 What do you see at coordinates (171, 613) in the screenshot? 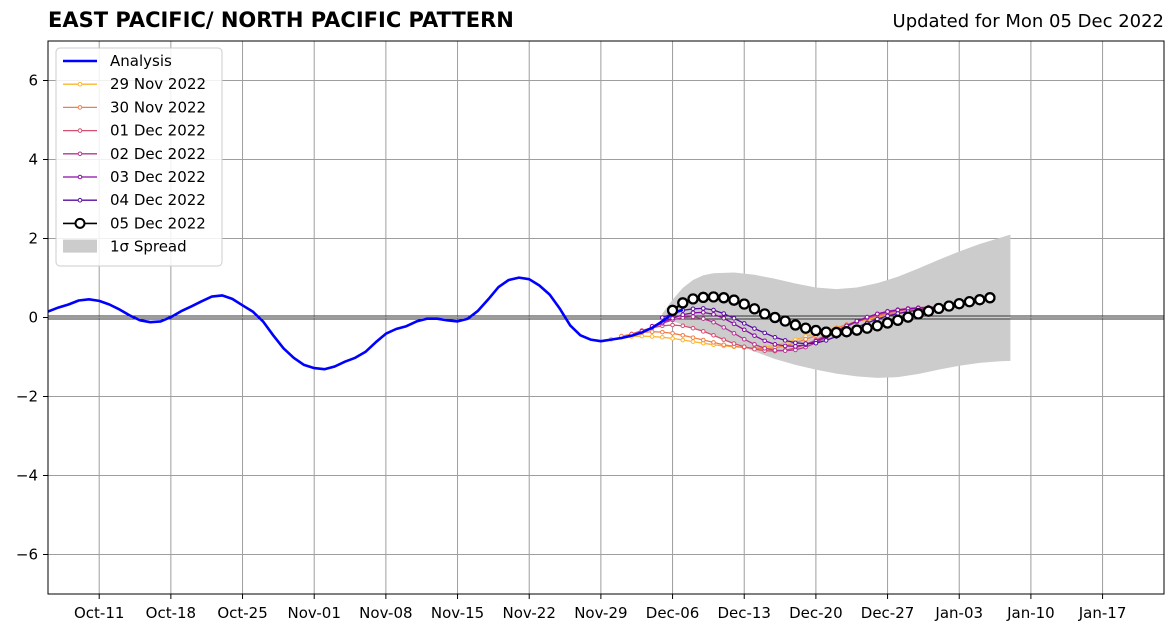
I see `x-tick-label: Oct-18` at bounding box center [171, 613].